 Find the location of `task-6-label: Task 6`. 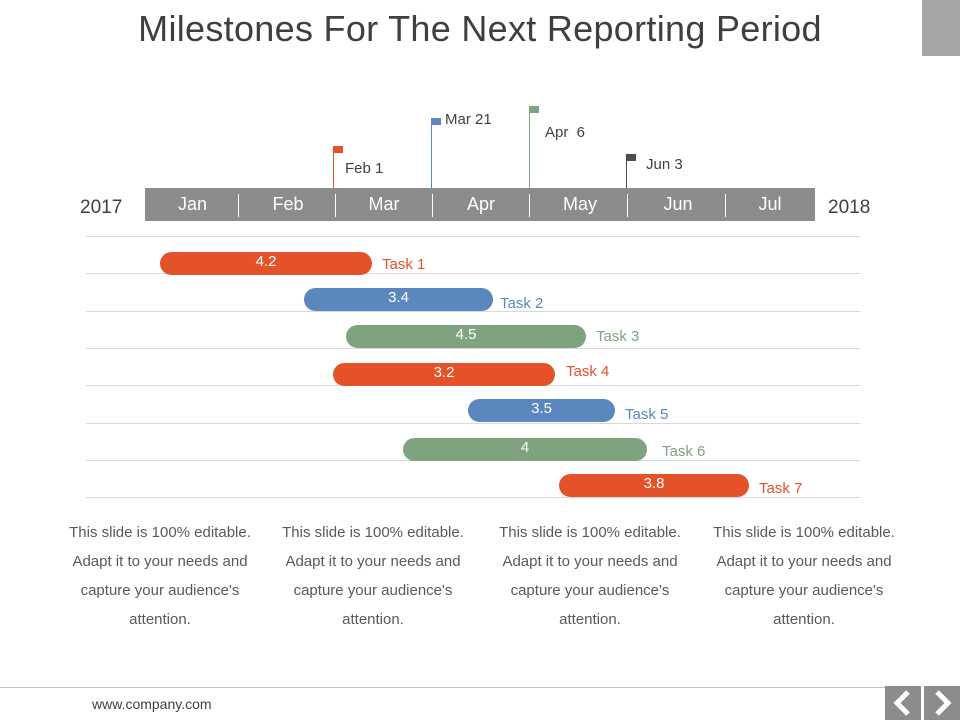

task-6-label: Task 6 is located at coordinates (684, 451).